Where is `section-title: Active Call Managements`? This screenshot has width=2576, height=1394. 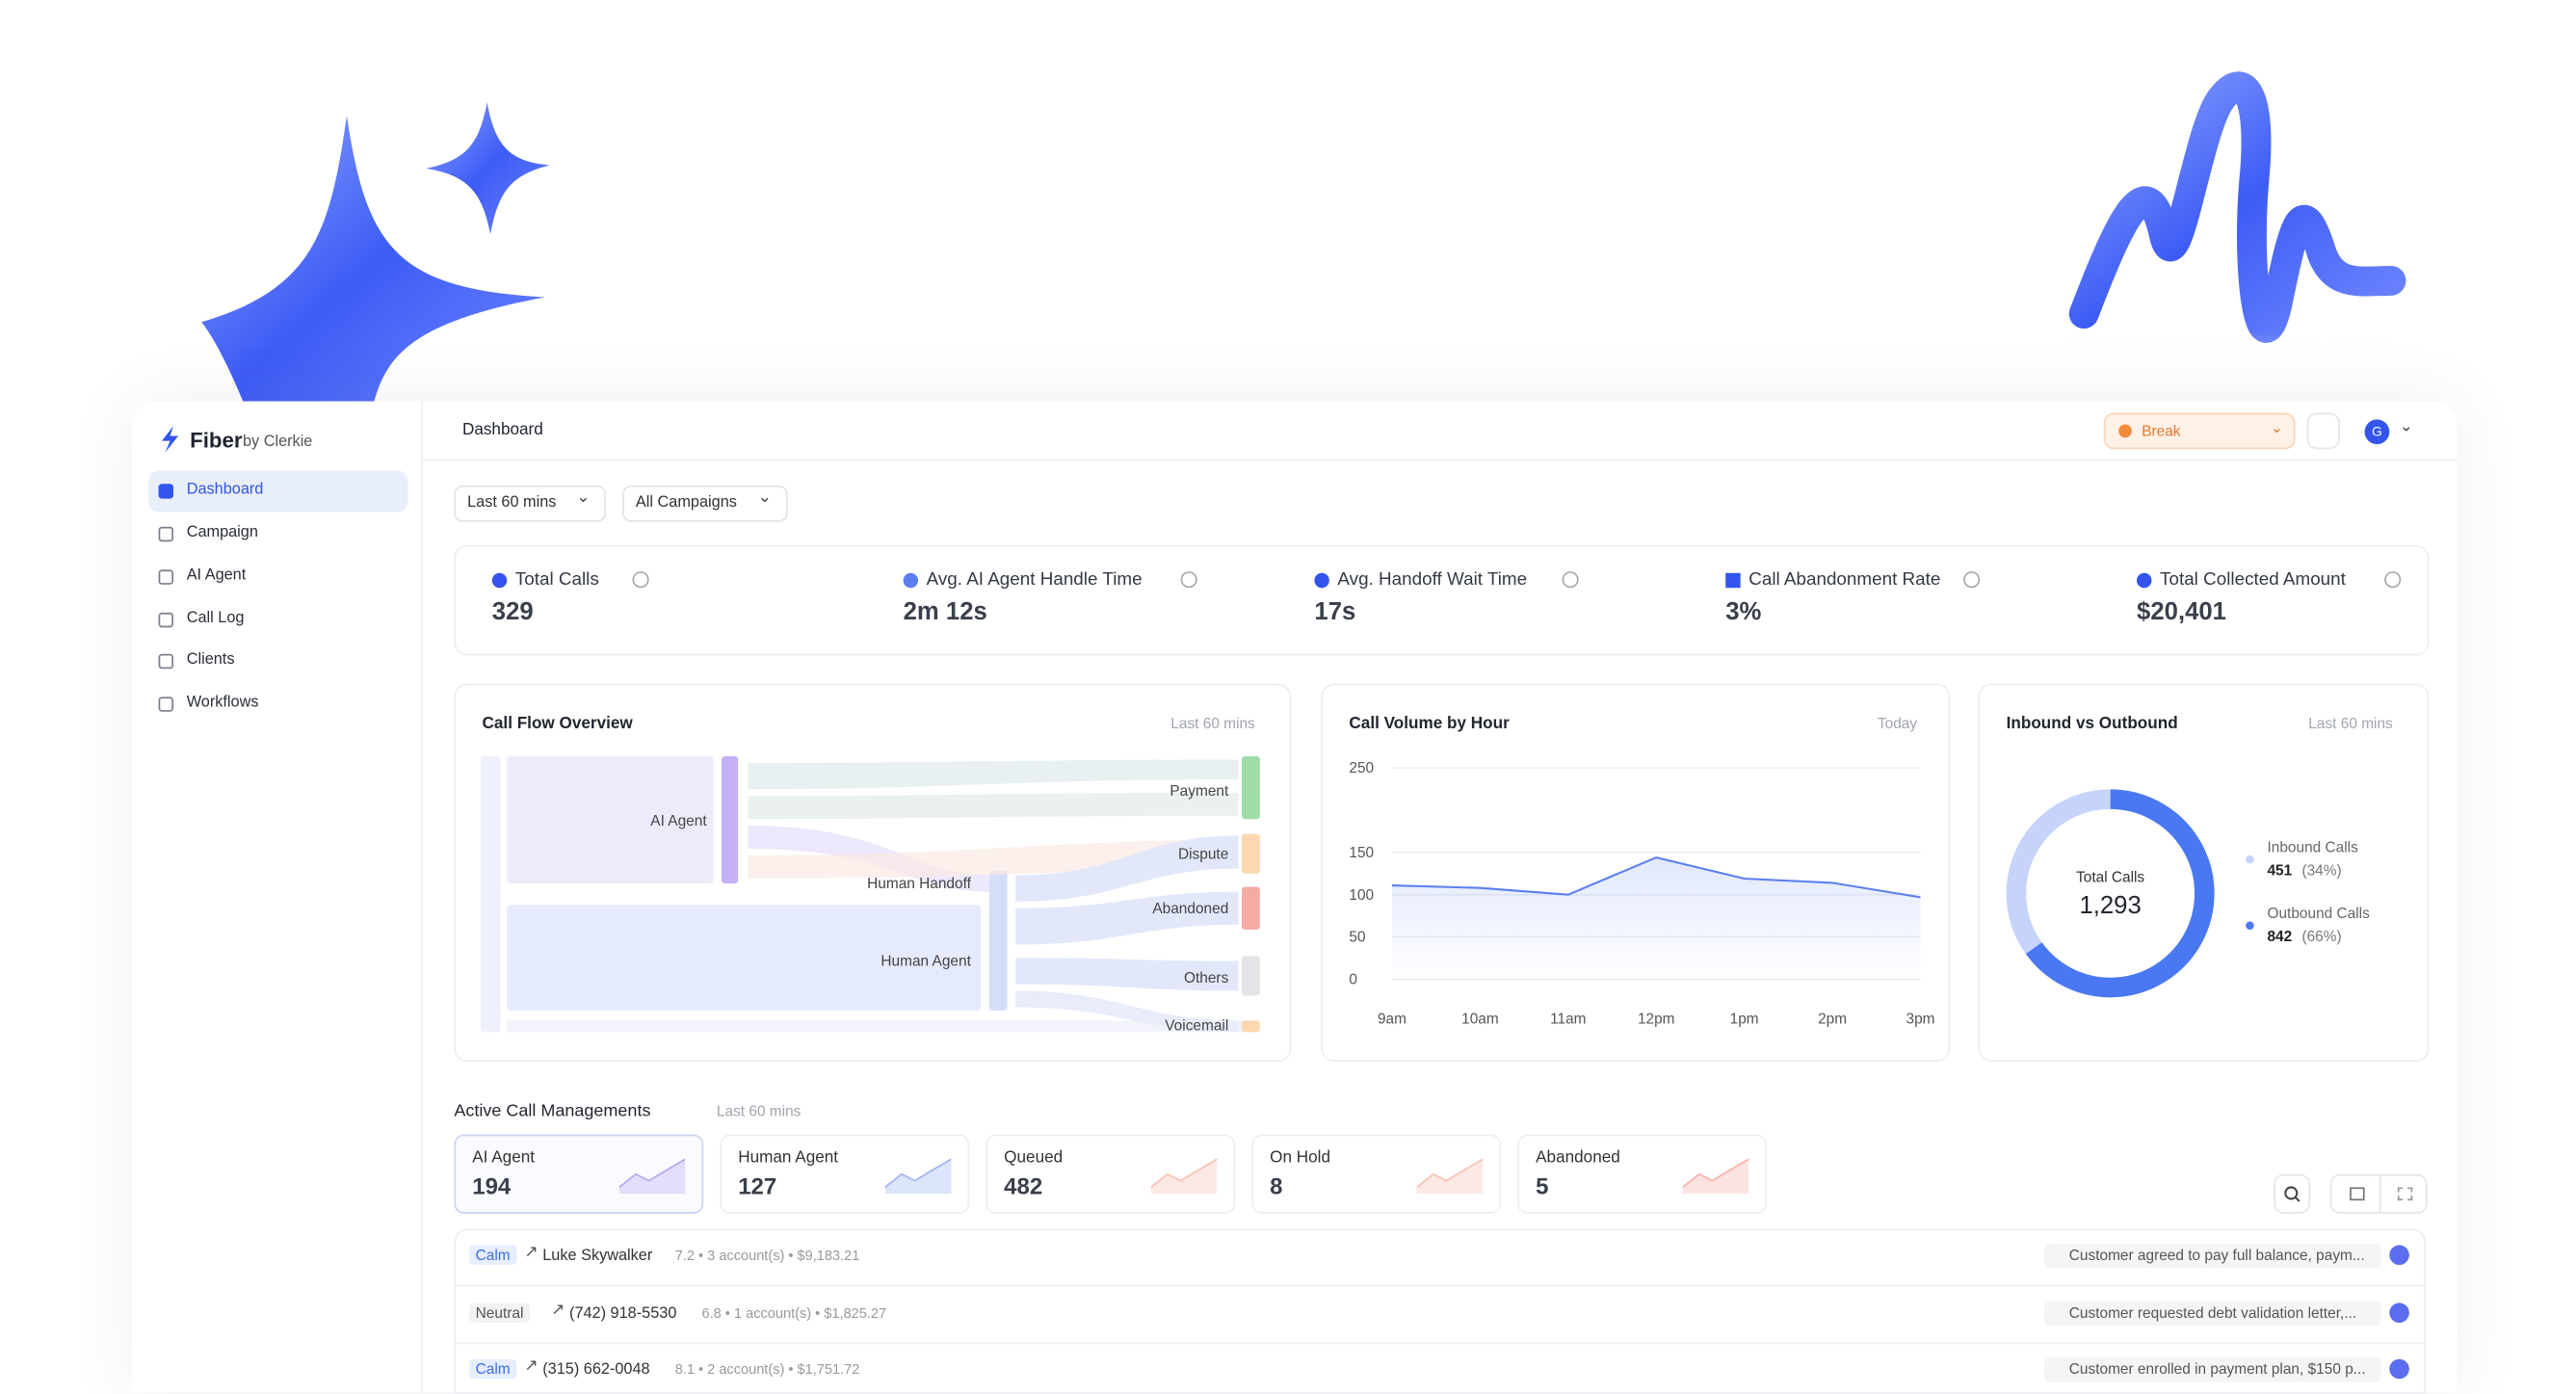
section-title: Active Call Managements is located at coordinates (553, 1111).